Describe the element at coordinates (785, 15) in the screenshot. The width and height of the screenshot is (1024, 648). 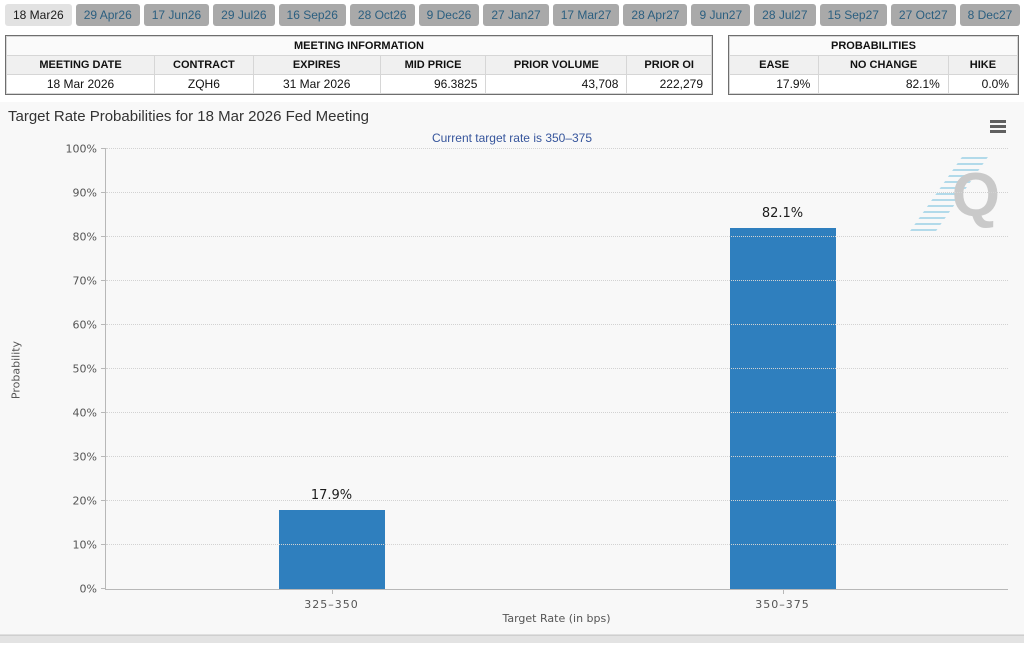
I see `meeting-tab-28-jul27: 28 Jul27` at that location.